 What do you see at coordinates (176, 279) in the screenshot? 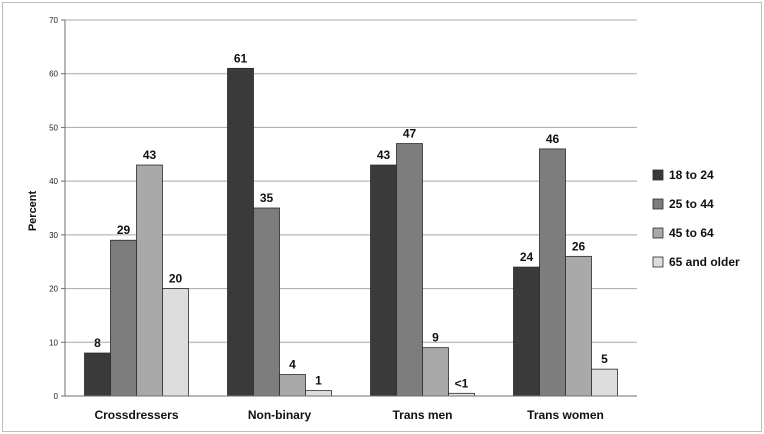
I see `data-label: 20` at bounding box center [176, 279].